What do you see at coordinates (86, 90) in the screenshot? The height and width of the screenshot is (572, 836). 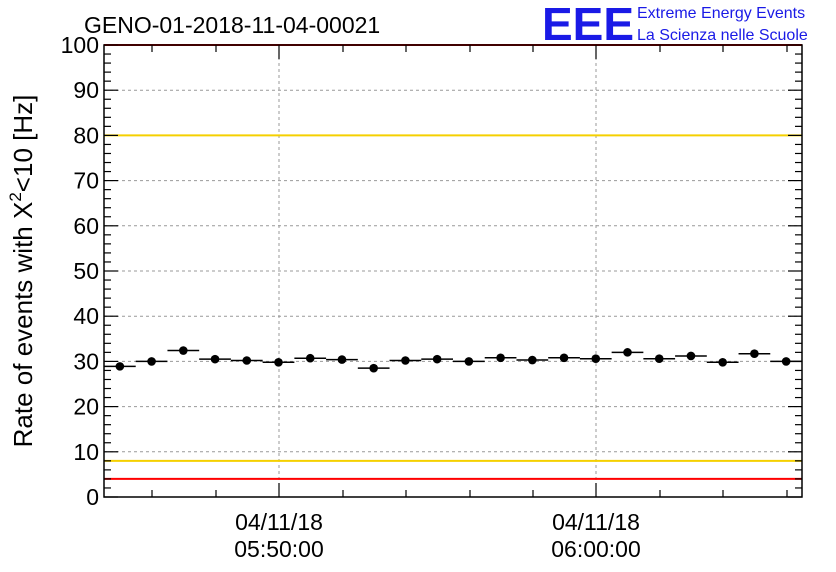 I see `y-tick-label: 90` at bounding box center [86, 90].